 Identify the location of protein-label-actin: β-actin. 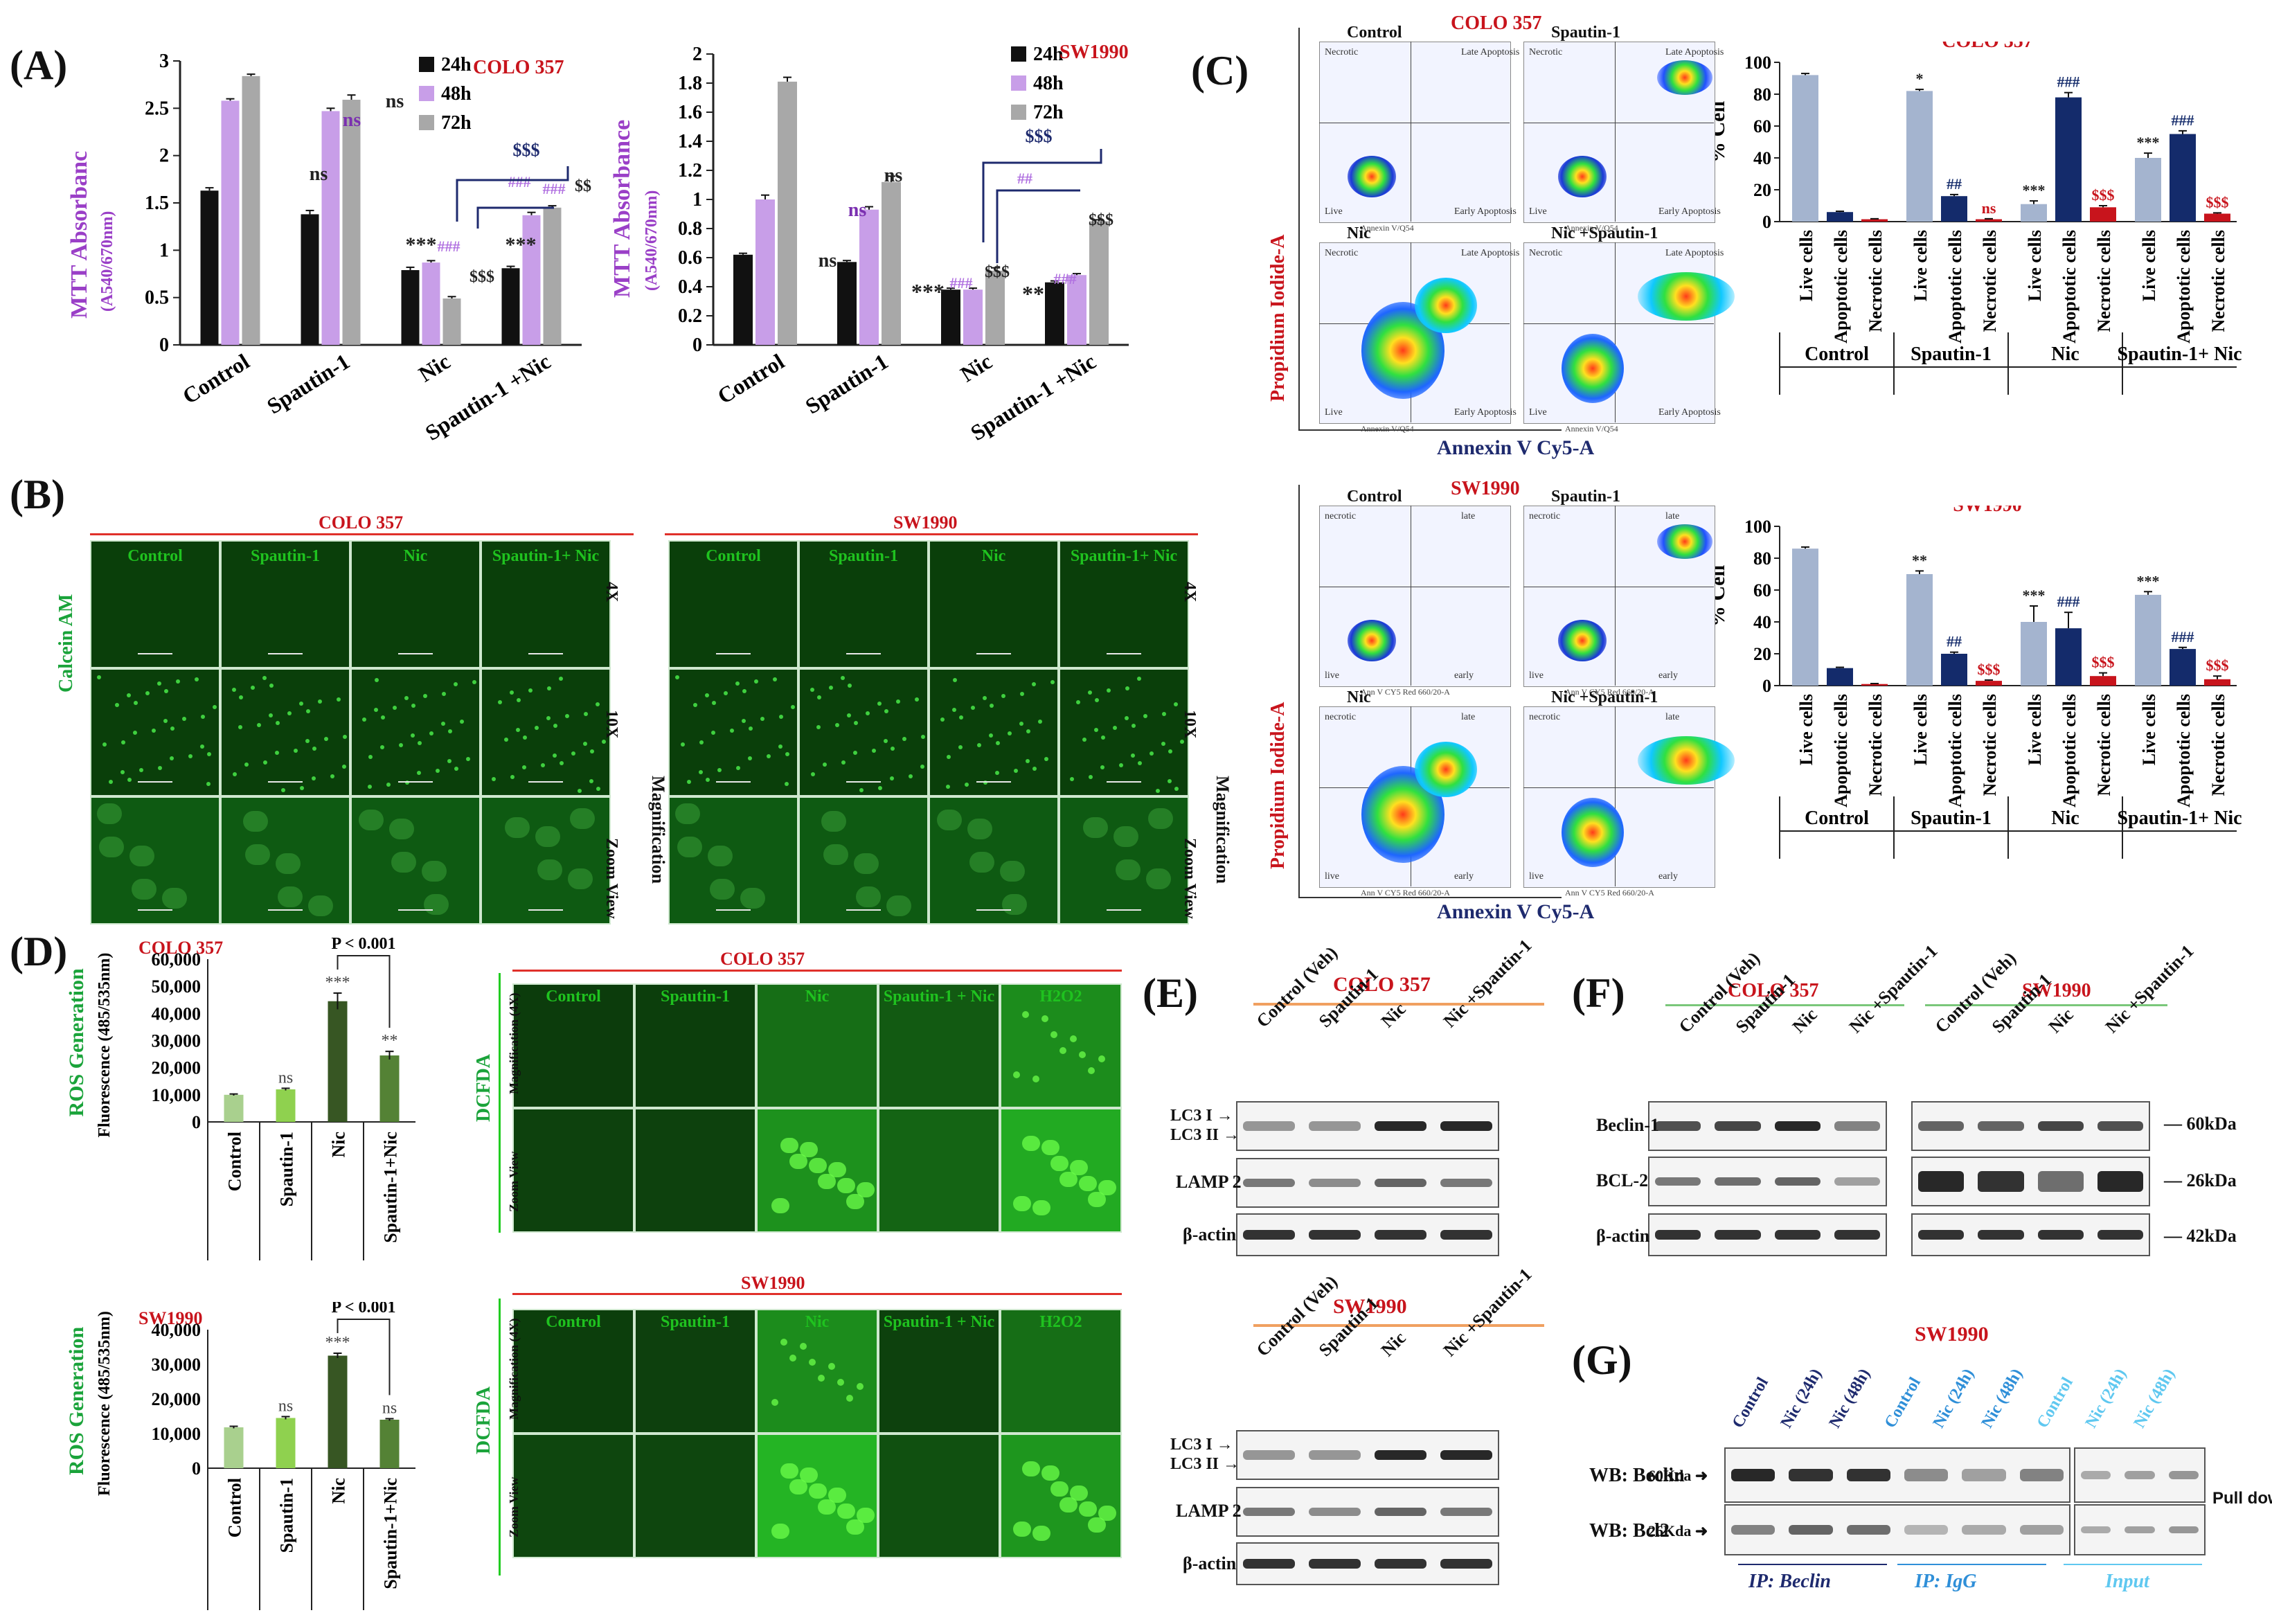
(1210, 1234).